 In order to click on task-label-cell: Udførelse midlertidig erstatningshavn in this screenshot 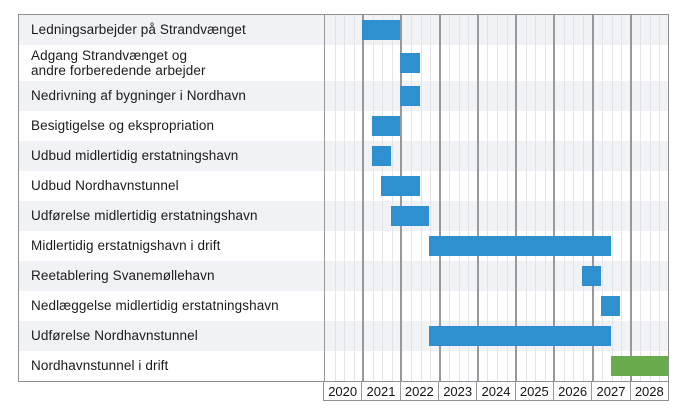, I will do `click(171, 216)`.